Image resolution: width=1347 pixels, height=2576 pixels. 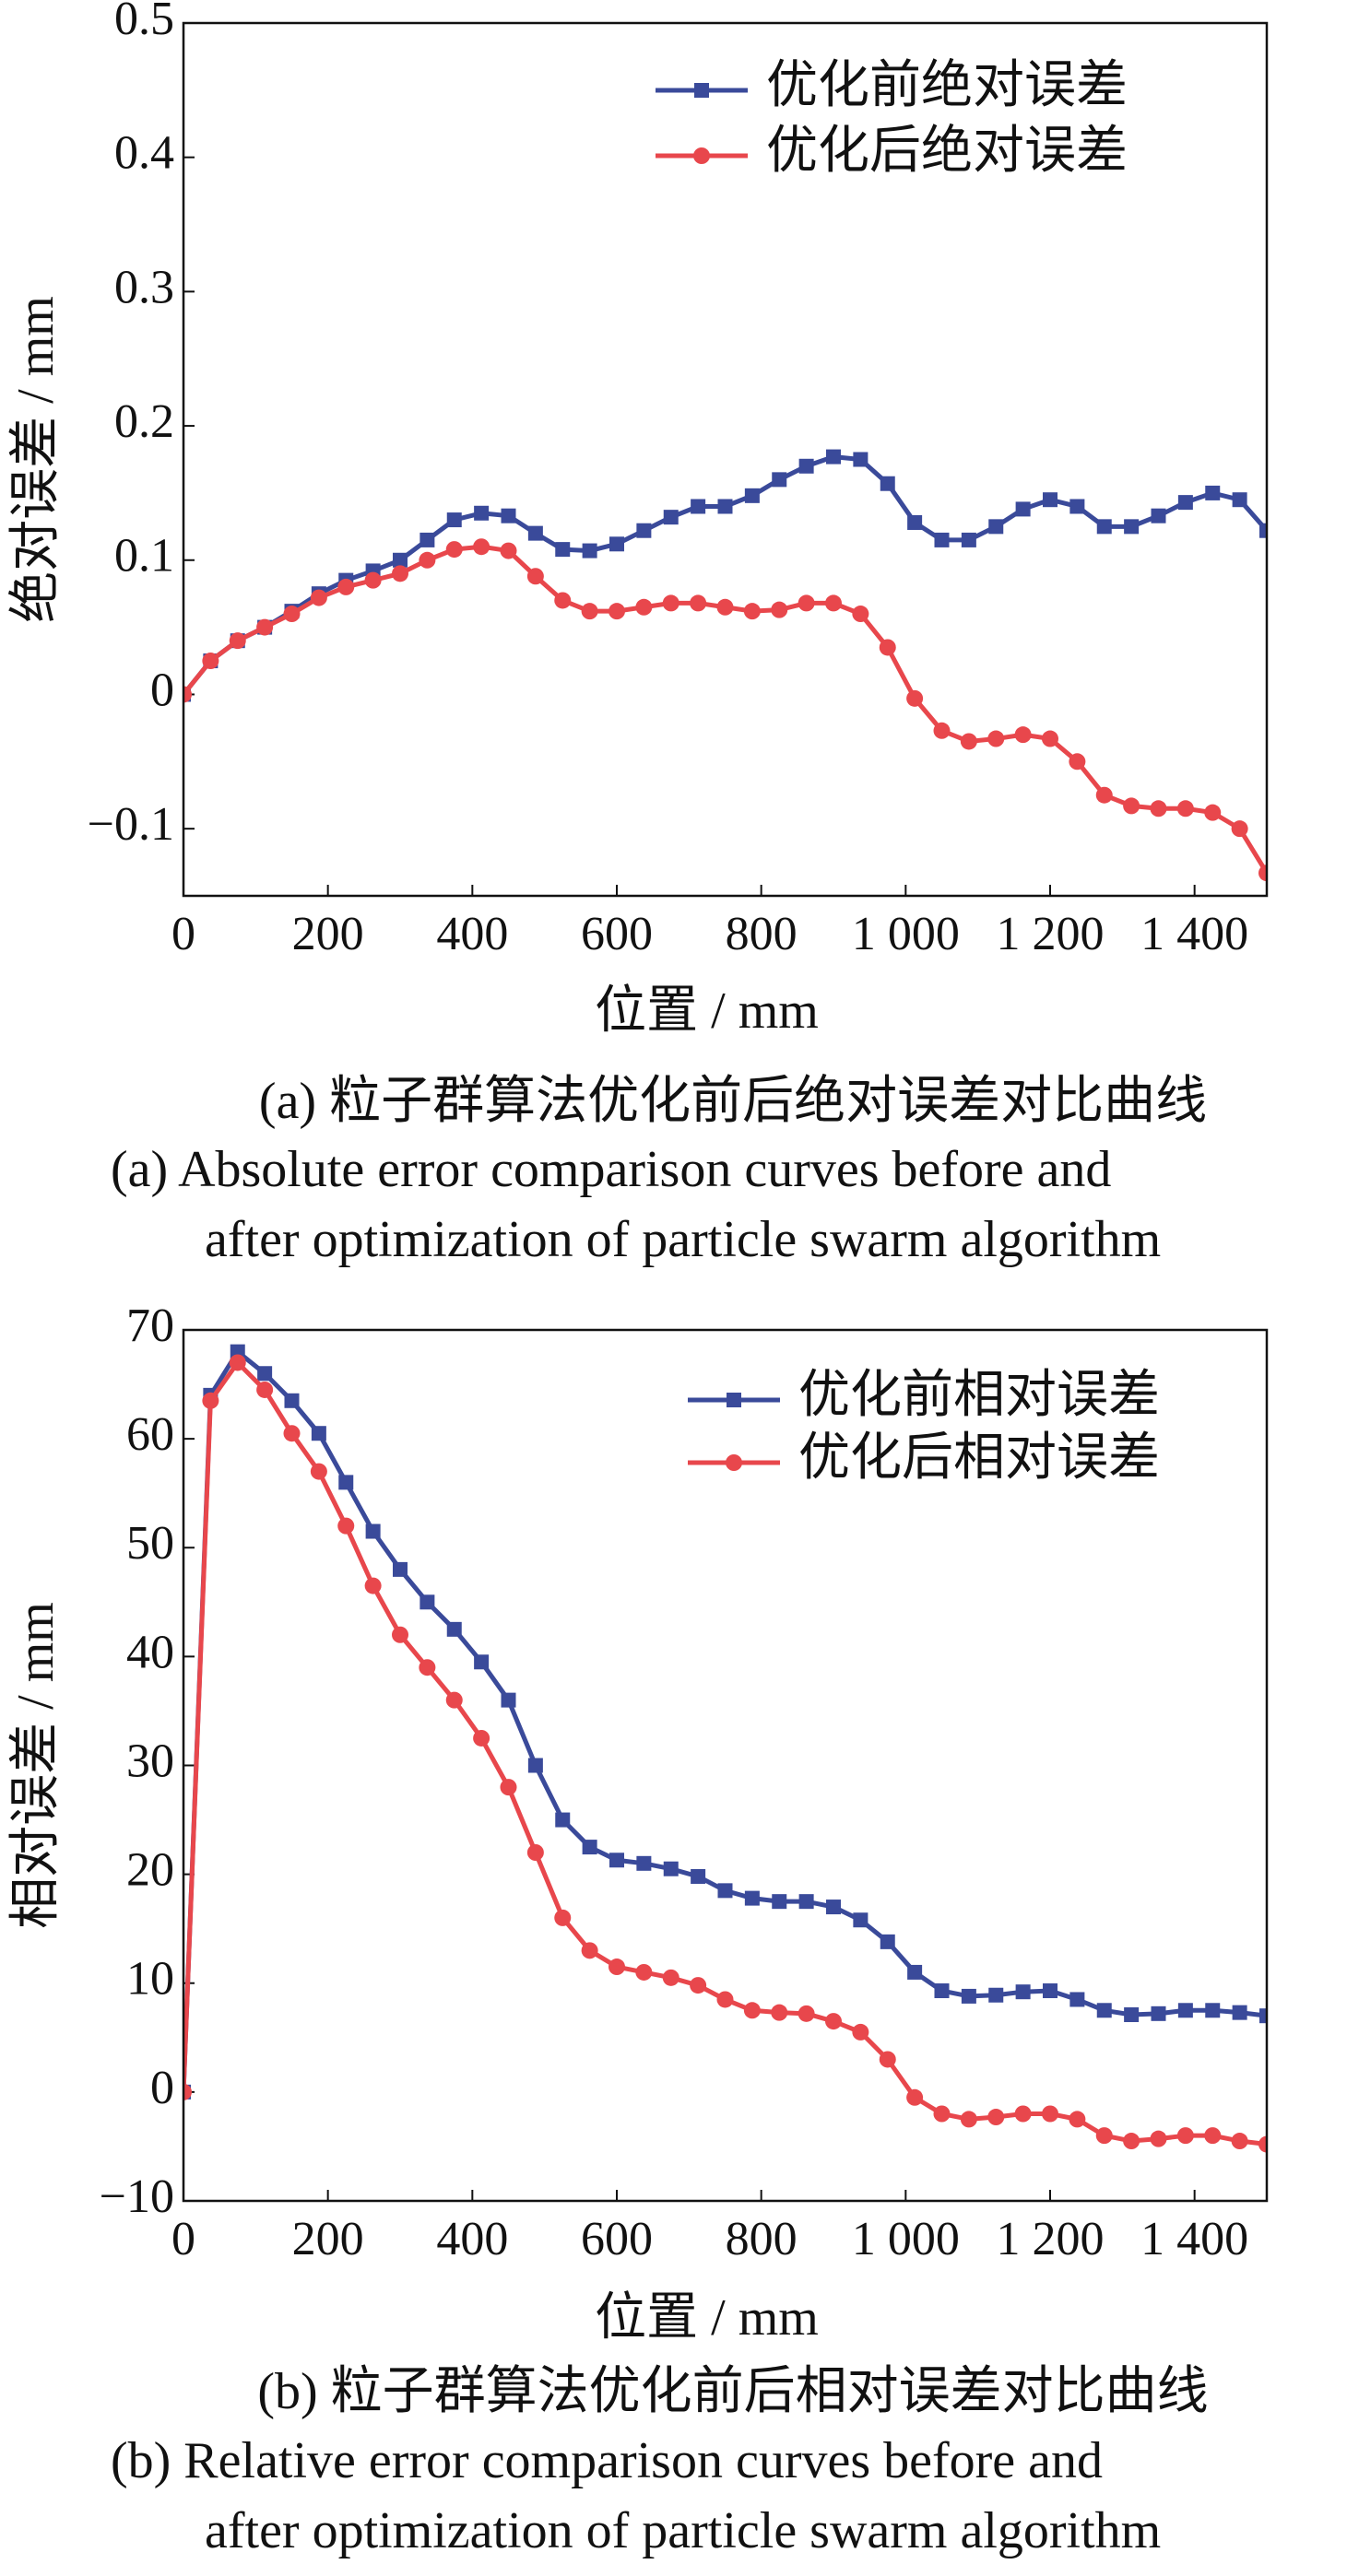 What do you see at coordinates (732, 2391) in the screenshot?
I see `caption-zh: (b) 粒子群算法优化前后相对误差对比曲线` at bounding box center [732, 2391].